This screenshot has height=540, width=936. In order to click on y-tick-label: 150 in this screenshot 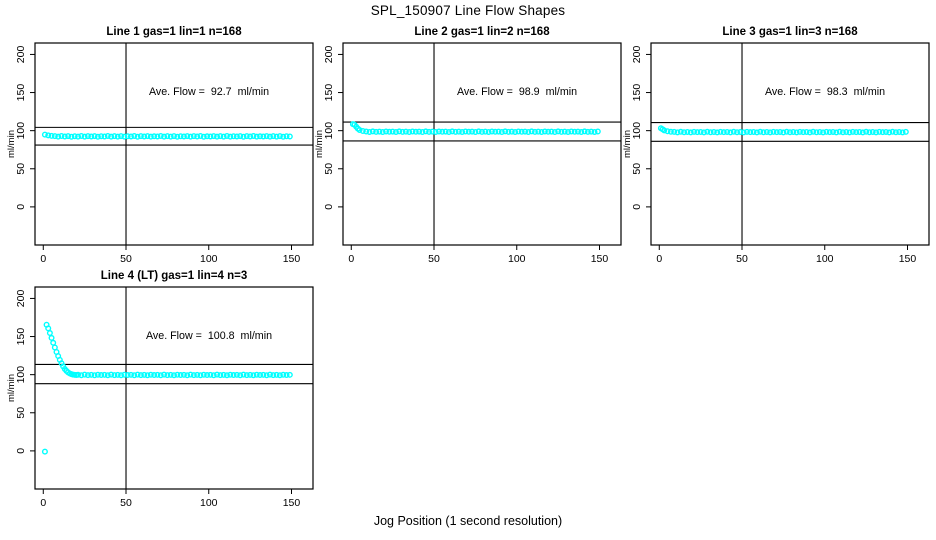, I will do `click(21, 337)`.